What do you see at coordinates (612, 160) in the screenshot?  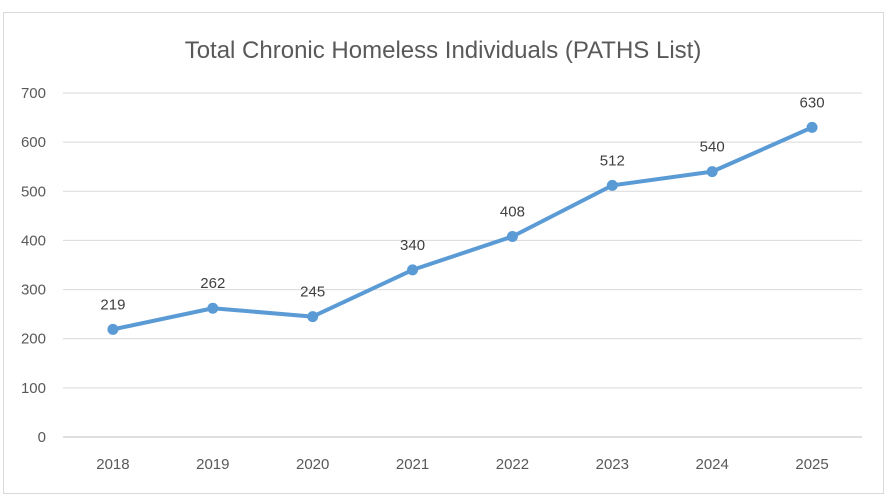 I see `data-label: 512` at bounding box center [612, 160].